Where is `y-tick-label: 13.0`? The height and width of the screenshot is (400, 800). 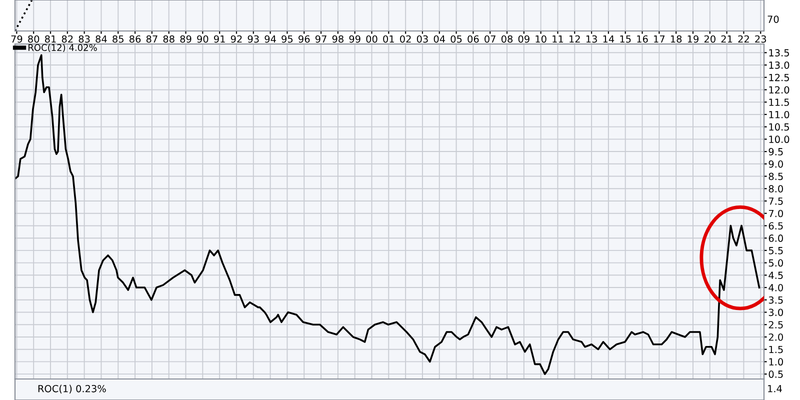
y-tick-label: 13.0 is located at coordinates (779, 65).